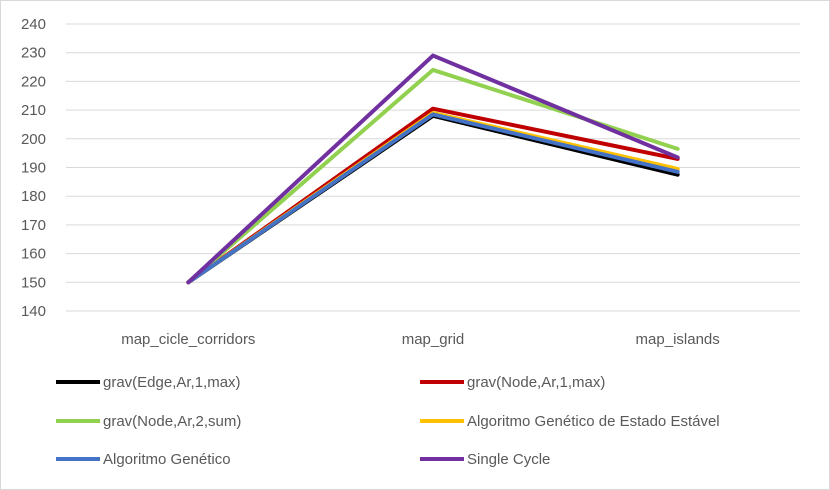  I want to click on y-tick-label: 220, so click(33, 81).